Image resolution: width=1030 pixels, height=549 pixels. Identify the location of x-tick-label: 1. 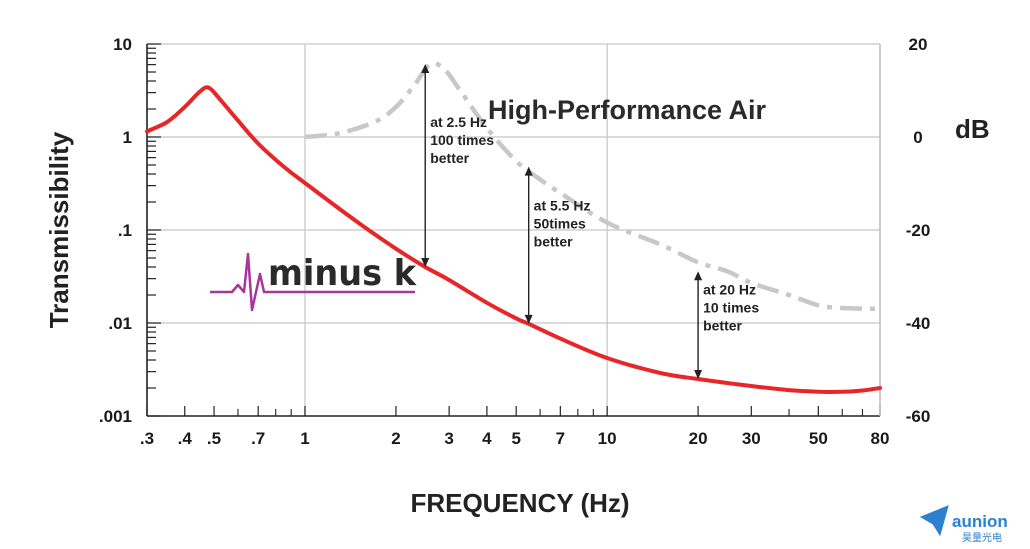
(304, 438).